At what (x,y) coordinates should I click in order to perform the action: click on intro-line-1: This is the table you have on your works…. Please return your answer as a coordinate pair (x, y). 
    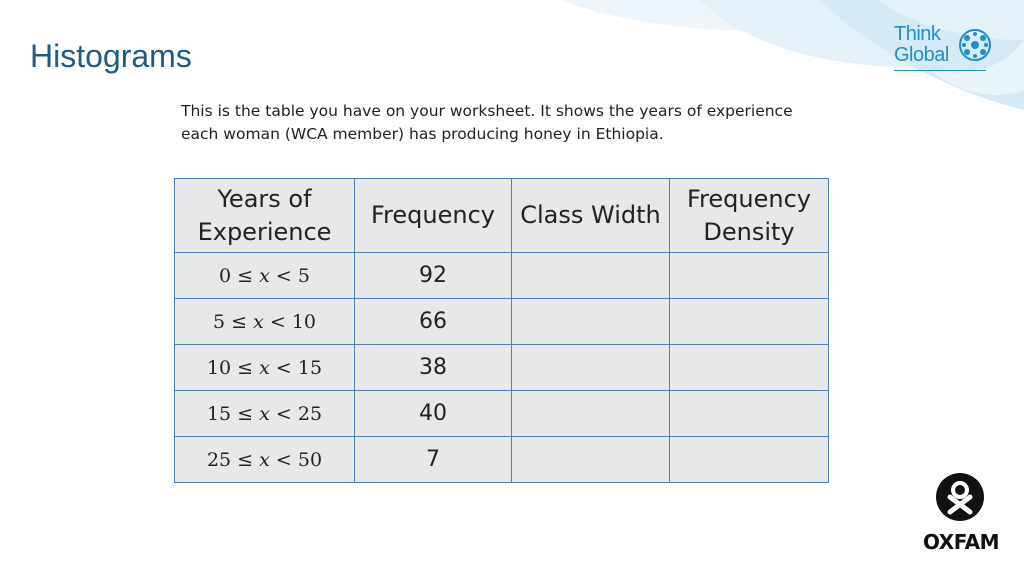
    Looking at the image, I should click on (487, 111).